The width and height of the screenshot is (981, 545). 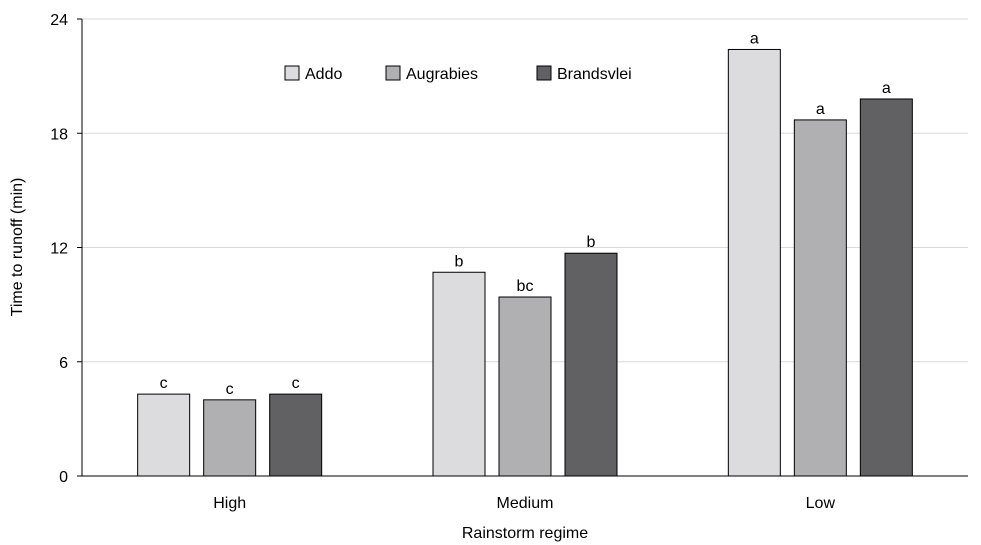 I want to click on data-label: bc, so click(x=525, y=286).